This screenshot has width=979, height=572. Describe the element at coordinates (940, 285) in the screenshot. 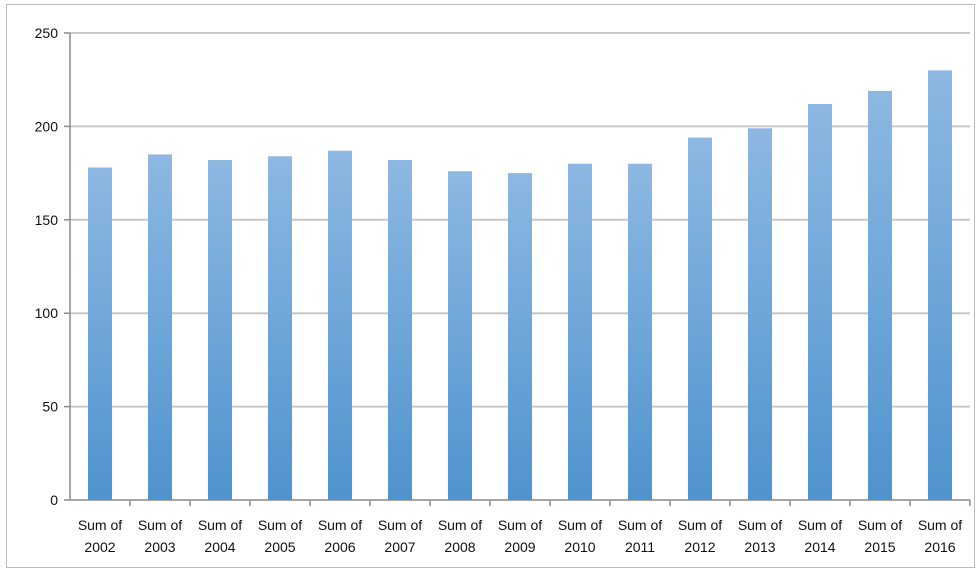

I see `bar-2016` at that location.